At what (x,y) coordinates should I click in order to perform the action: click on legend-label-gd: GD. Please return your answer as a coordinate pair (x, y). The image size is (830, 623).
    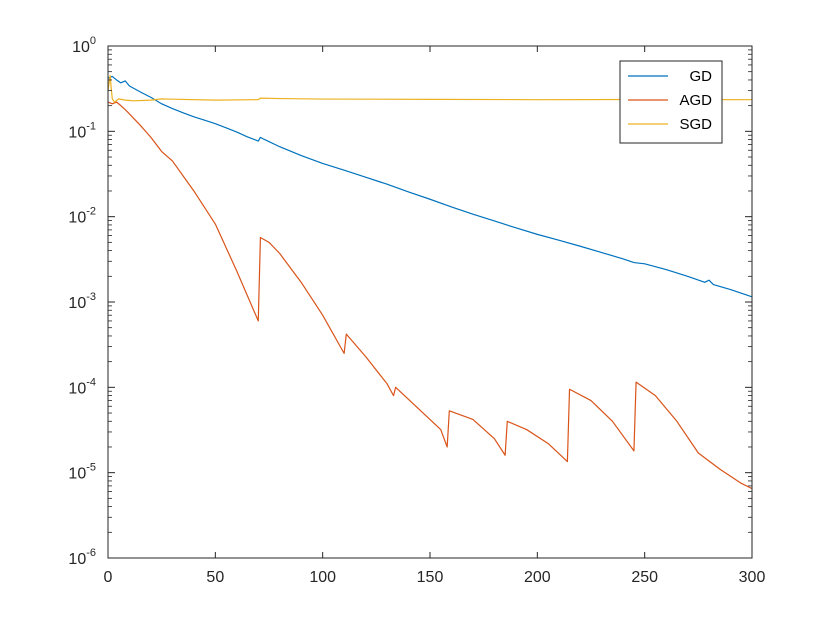
    Looking at the image, I should click on (701, 76).